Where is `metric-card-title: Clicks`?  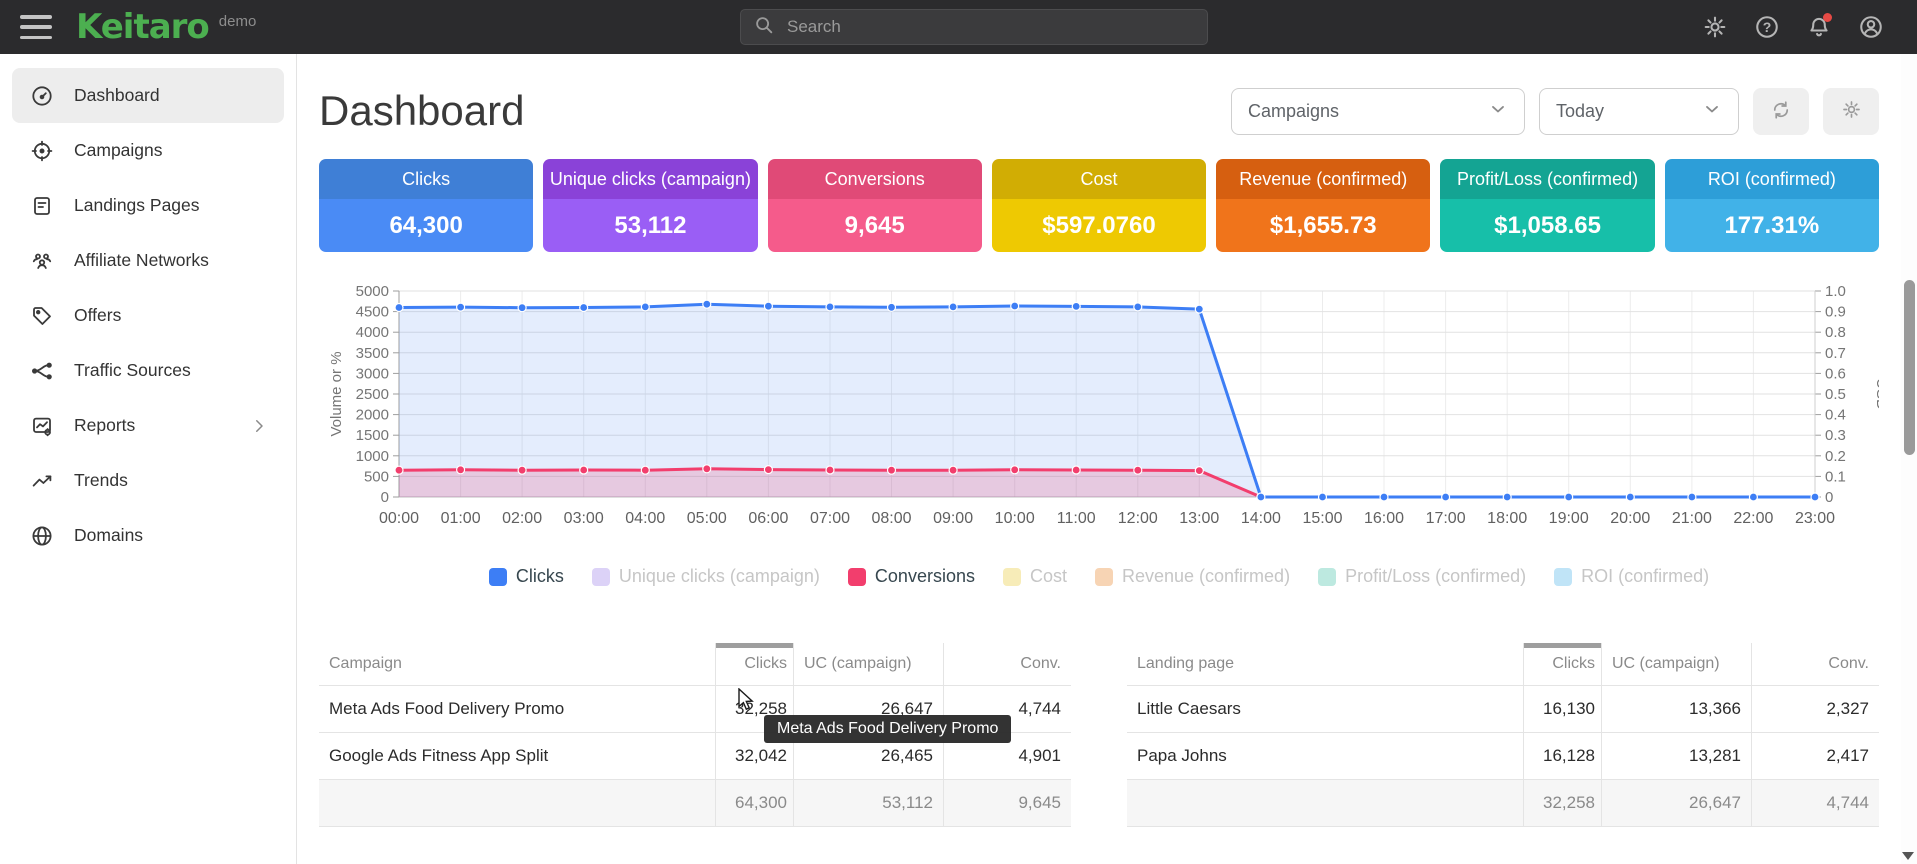
metric-card-title: Clicks is located at coordinates (426, 179).